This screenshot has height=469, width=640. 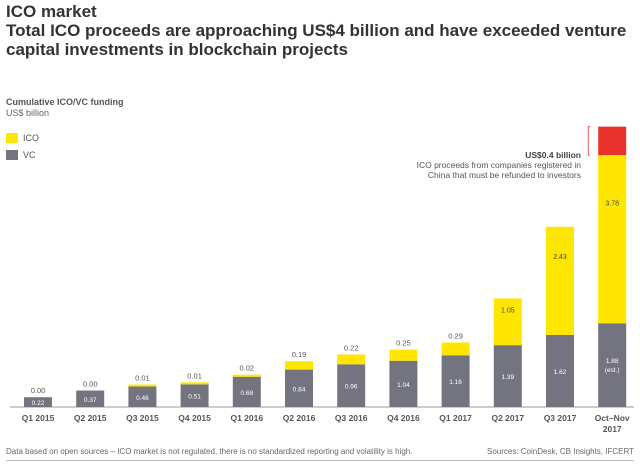 What do you see at coordinates (612, 370) in the screenshot?
I see `bar-label-vc: (est.)` at bounding box center [612, 370].